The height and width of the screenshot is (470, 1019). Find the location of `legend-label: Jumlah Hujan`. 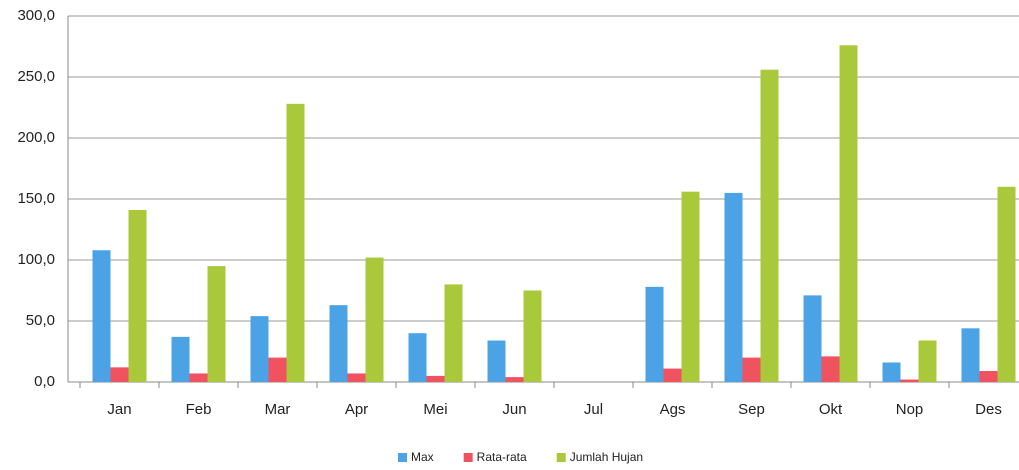

legend-label: Jumlah Hujan is located at coordinates (606, 457).